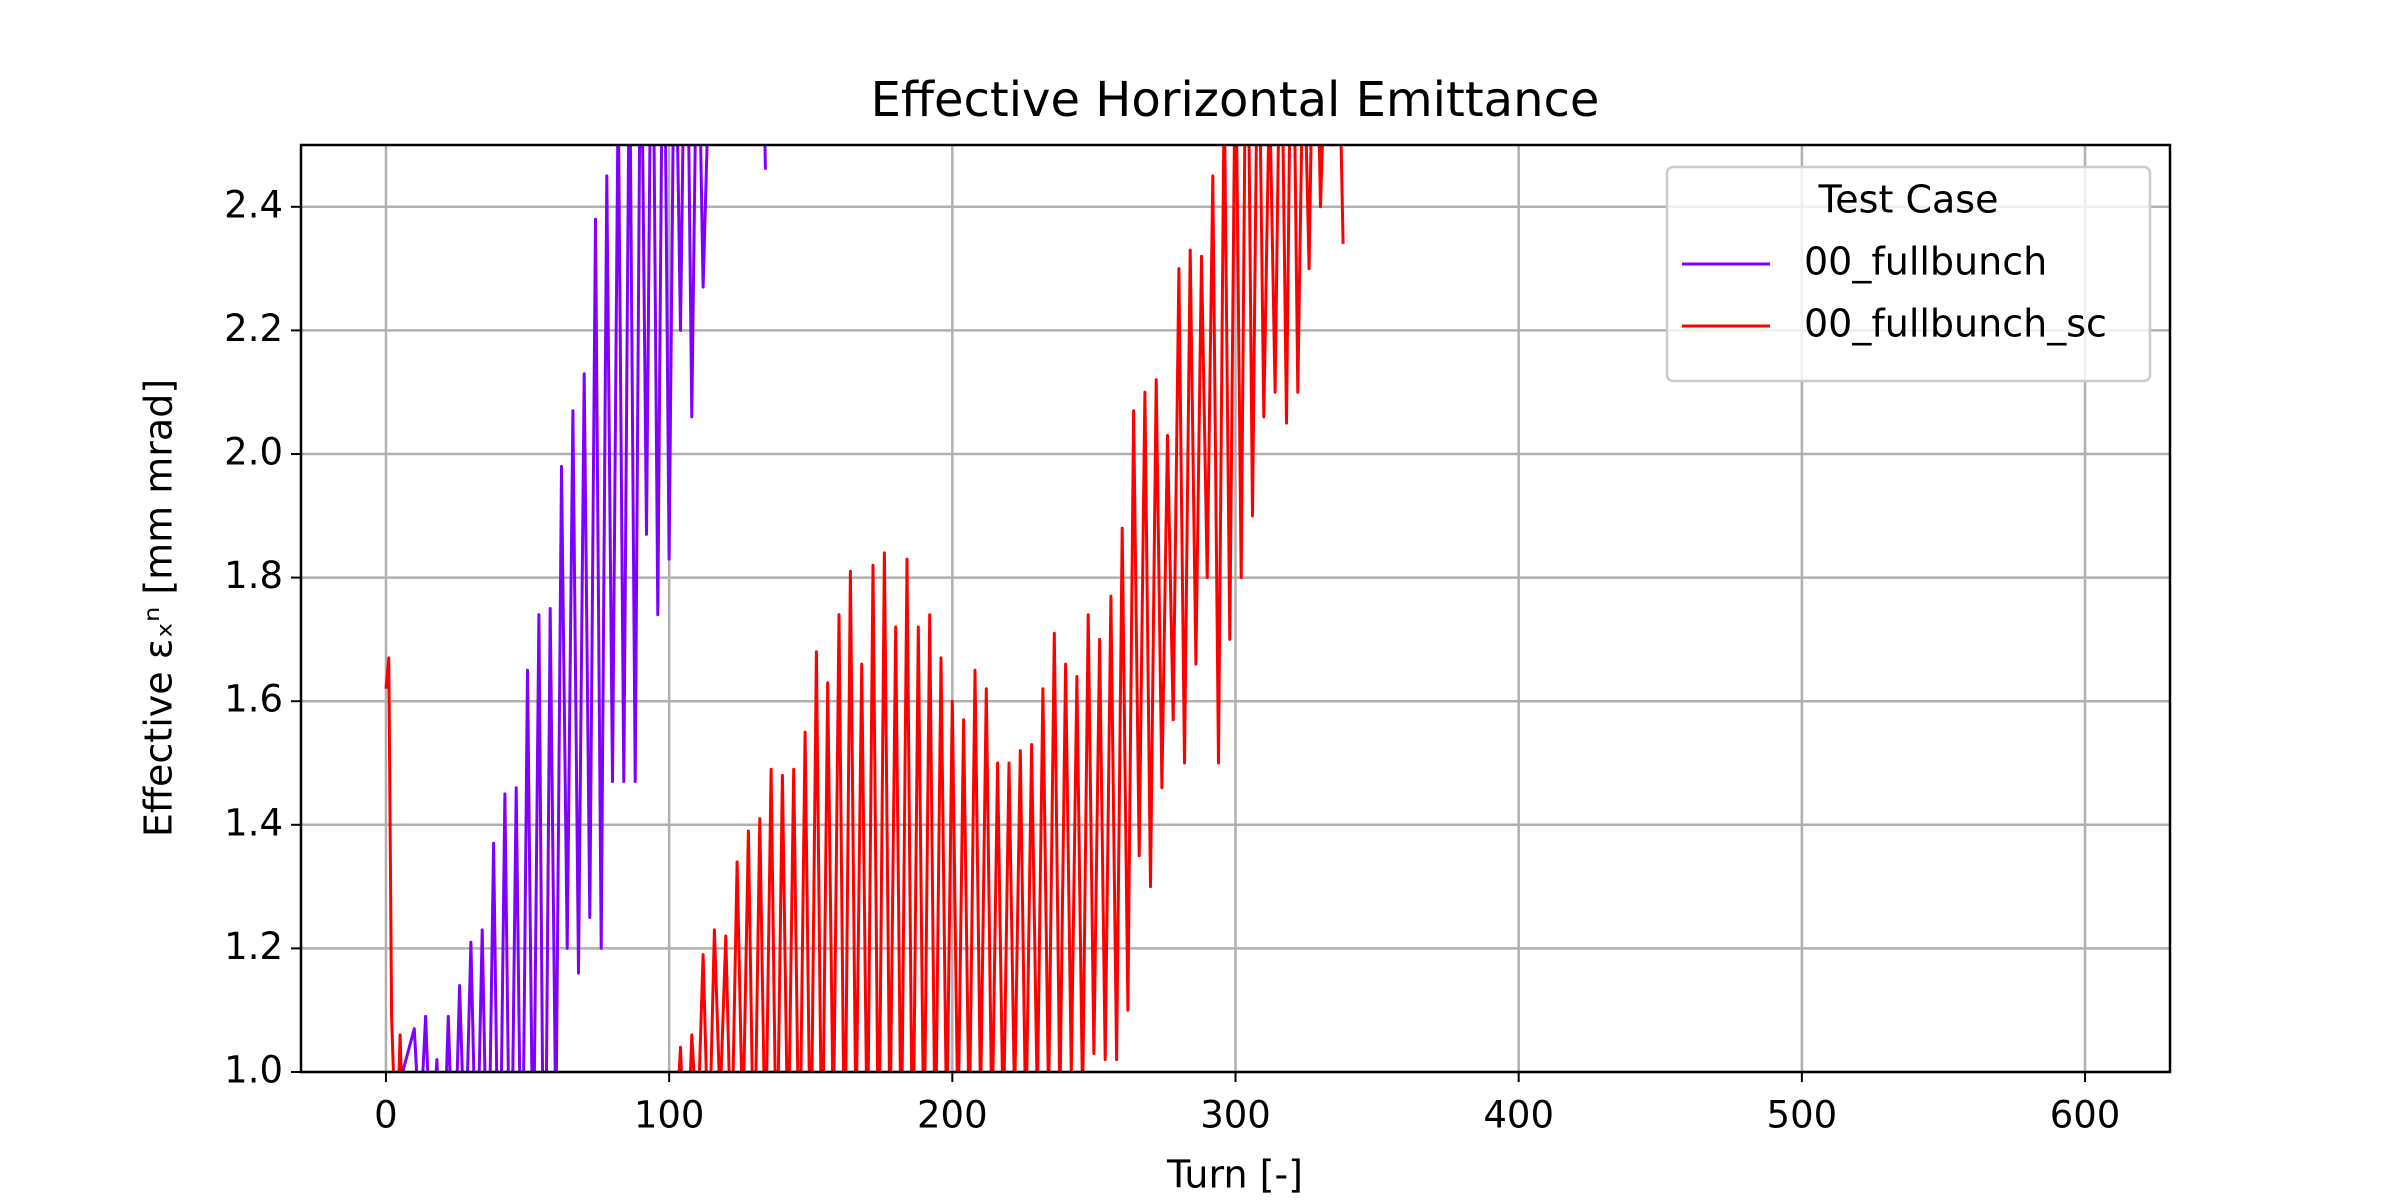 The width and height of the screenshot is (2400, 1200). What do you see at coordinates (253, 328) in the screenshot?
I see `y-tick-label: 2.2` at bounding box center [253, 328].